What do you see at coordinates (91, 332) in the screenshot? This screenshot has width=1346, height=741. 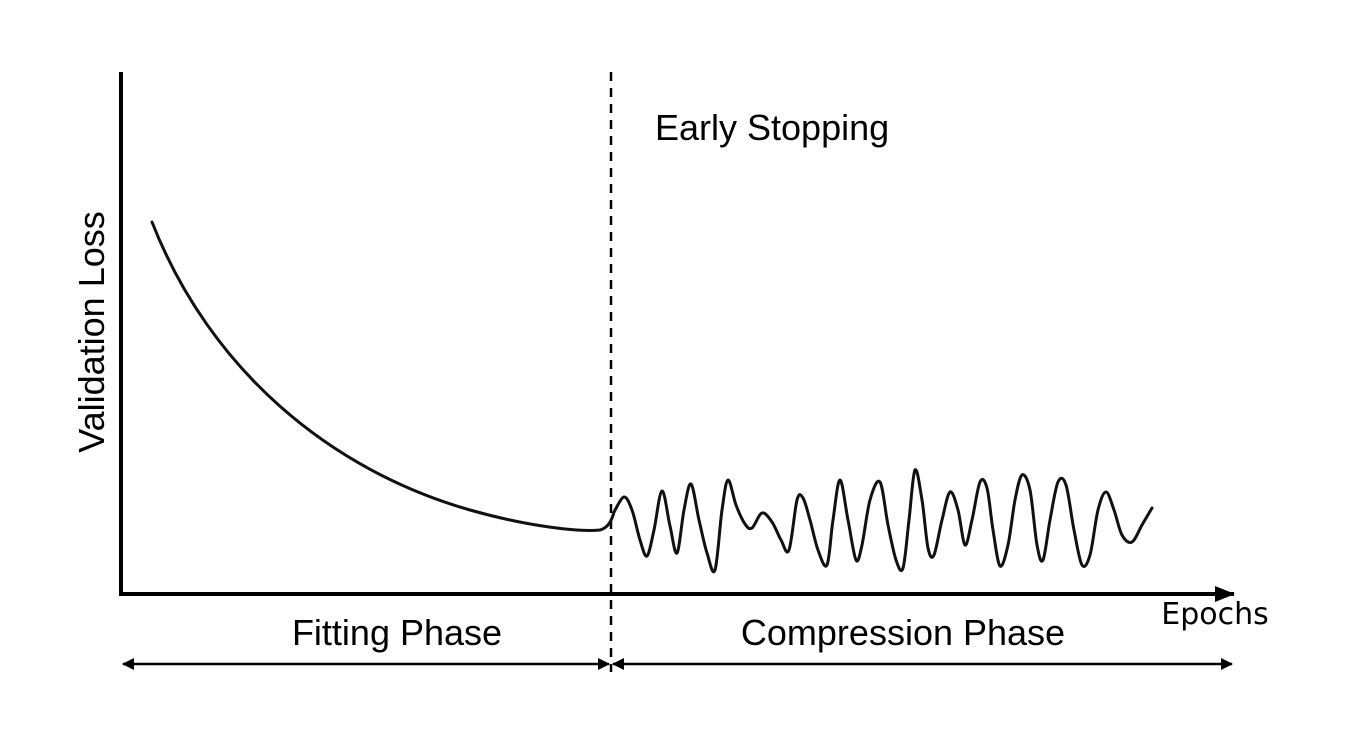 I see `y-axis-label: Validation Loss` at bounding box center [91, 332].